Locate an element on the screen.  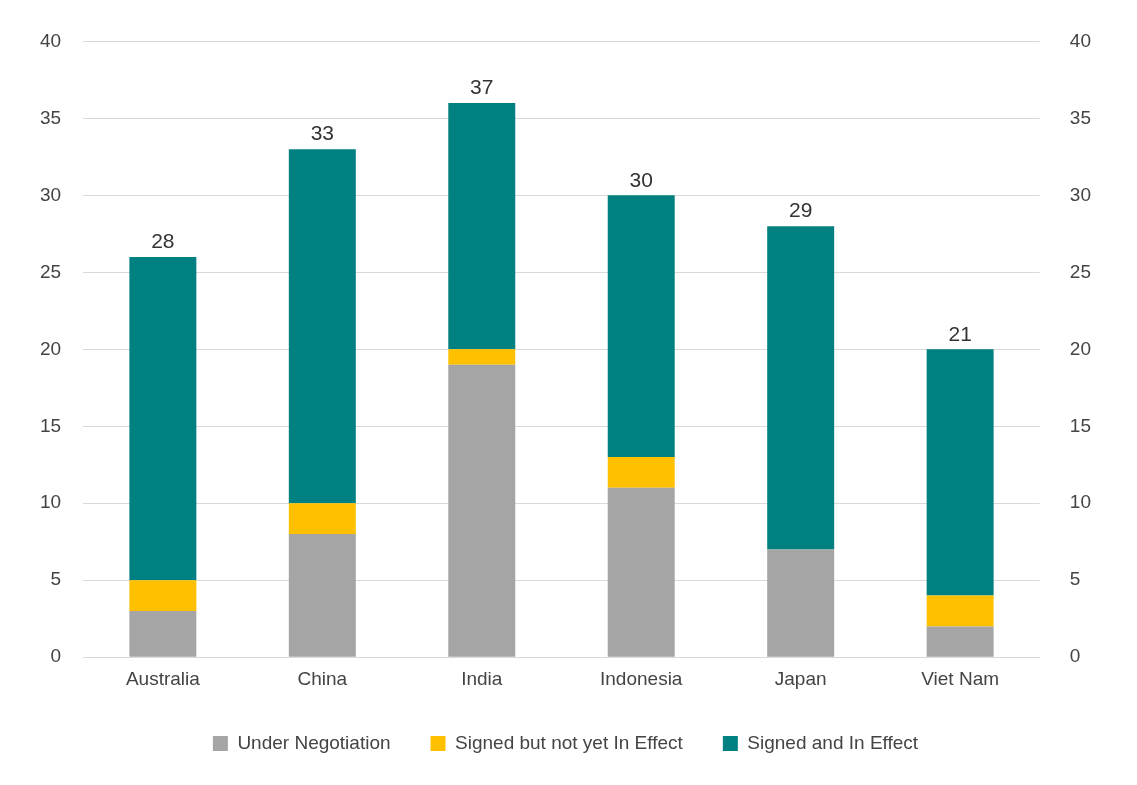
legend-label: Signed but not yet In Effect is located at coordinates (569, 742).